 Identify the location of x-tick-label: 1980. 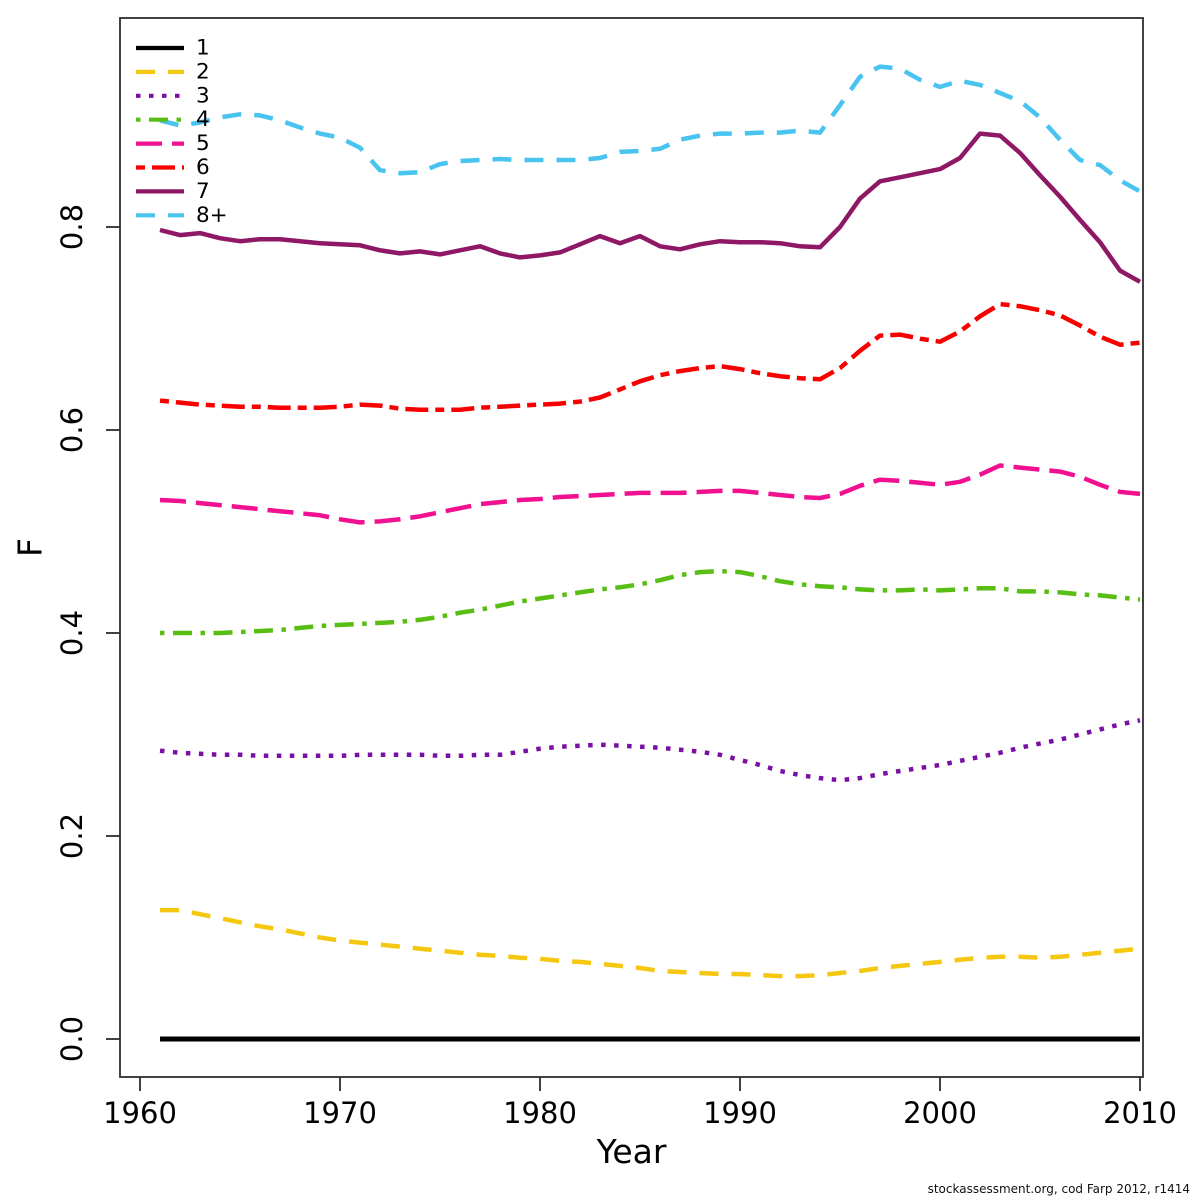
(540, 1113).